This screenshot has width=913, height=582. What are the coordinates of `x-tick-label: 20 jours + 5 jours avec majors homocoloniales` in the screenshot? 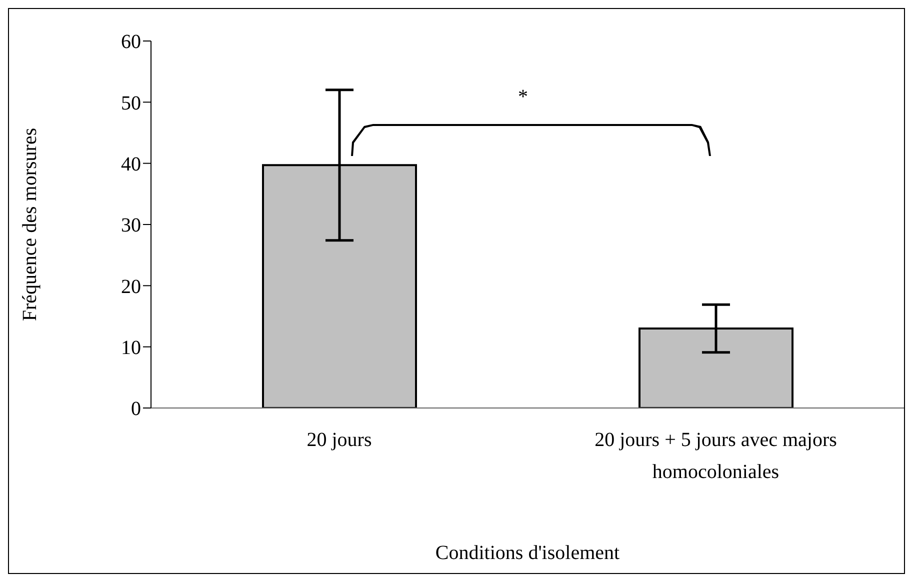 It's located at (716, 456).